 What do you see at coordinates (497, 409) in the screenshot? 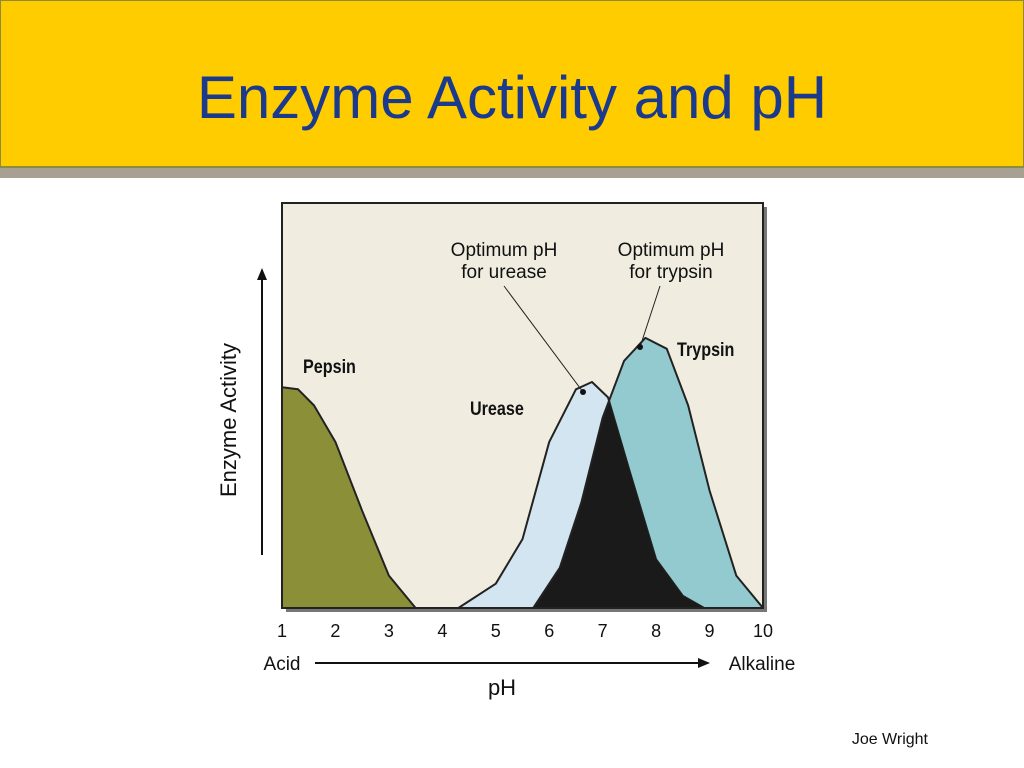
I see `series-label: Urease` at bounding box center [497, 409].